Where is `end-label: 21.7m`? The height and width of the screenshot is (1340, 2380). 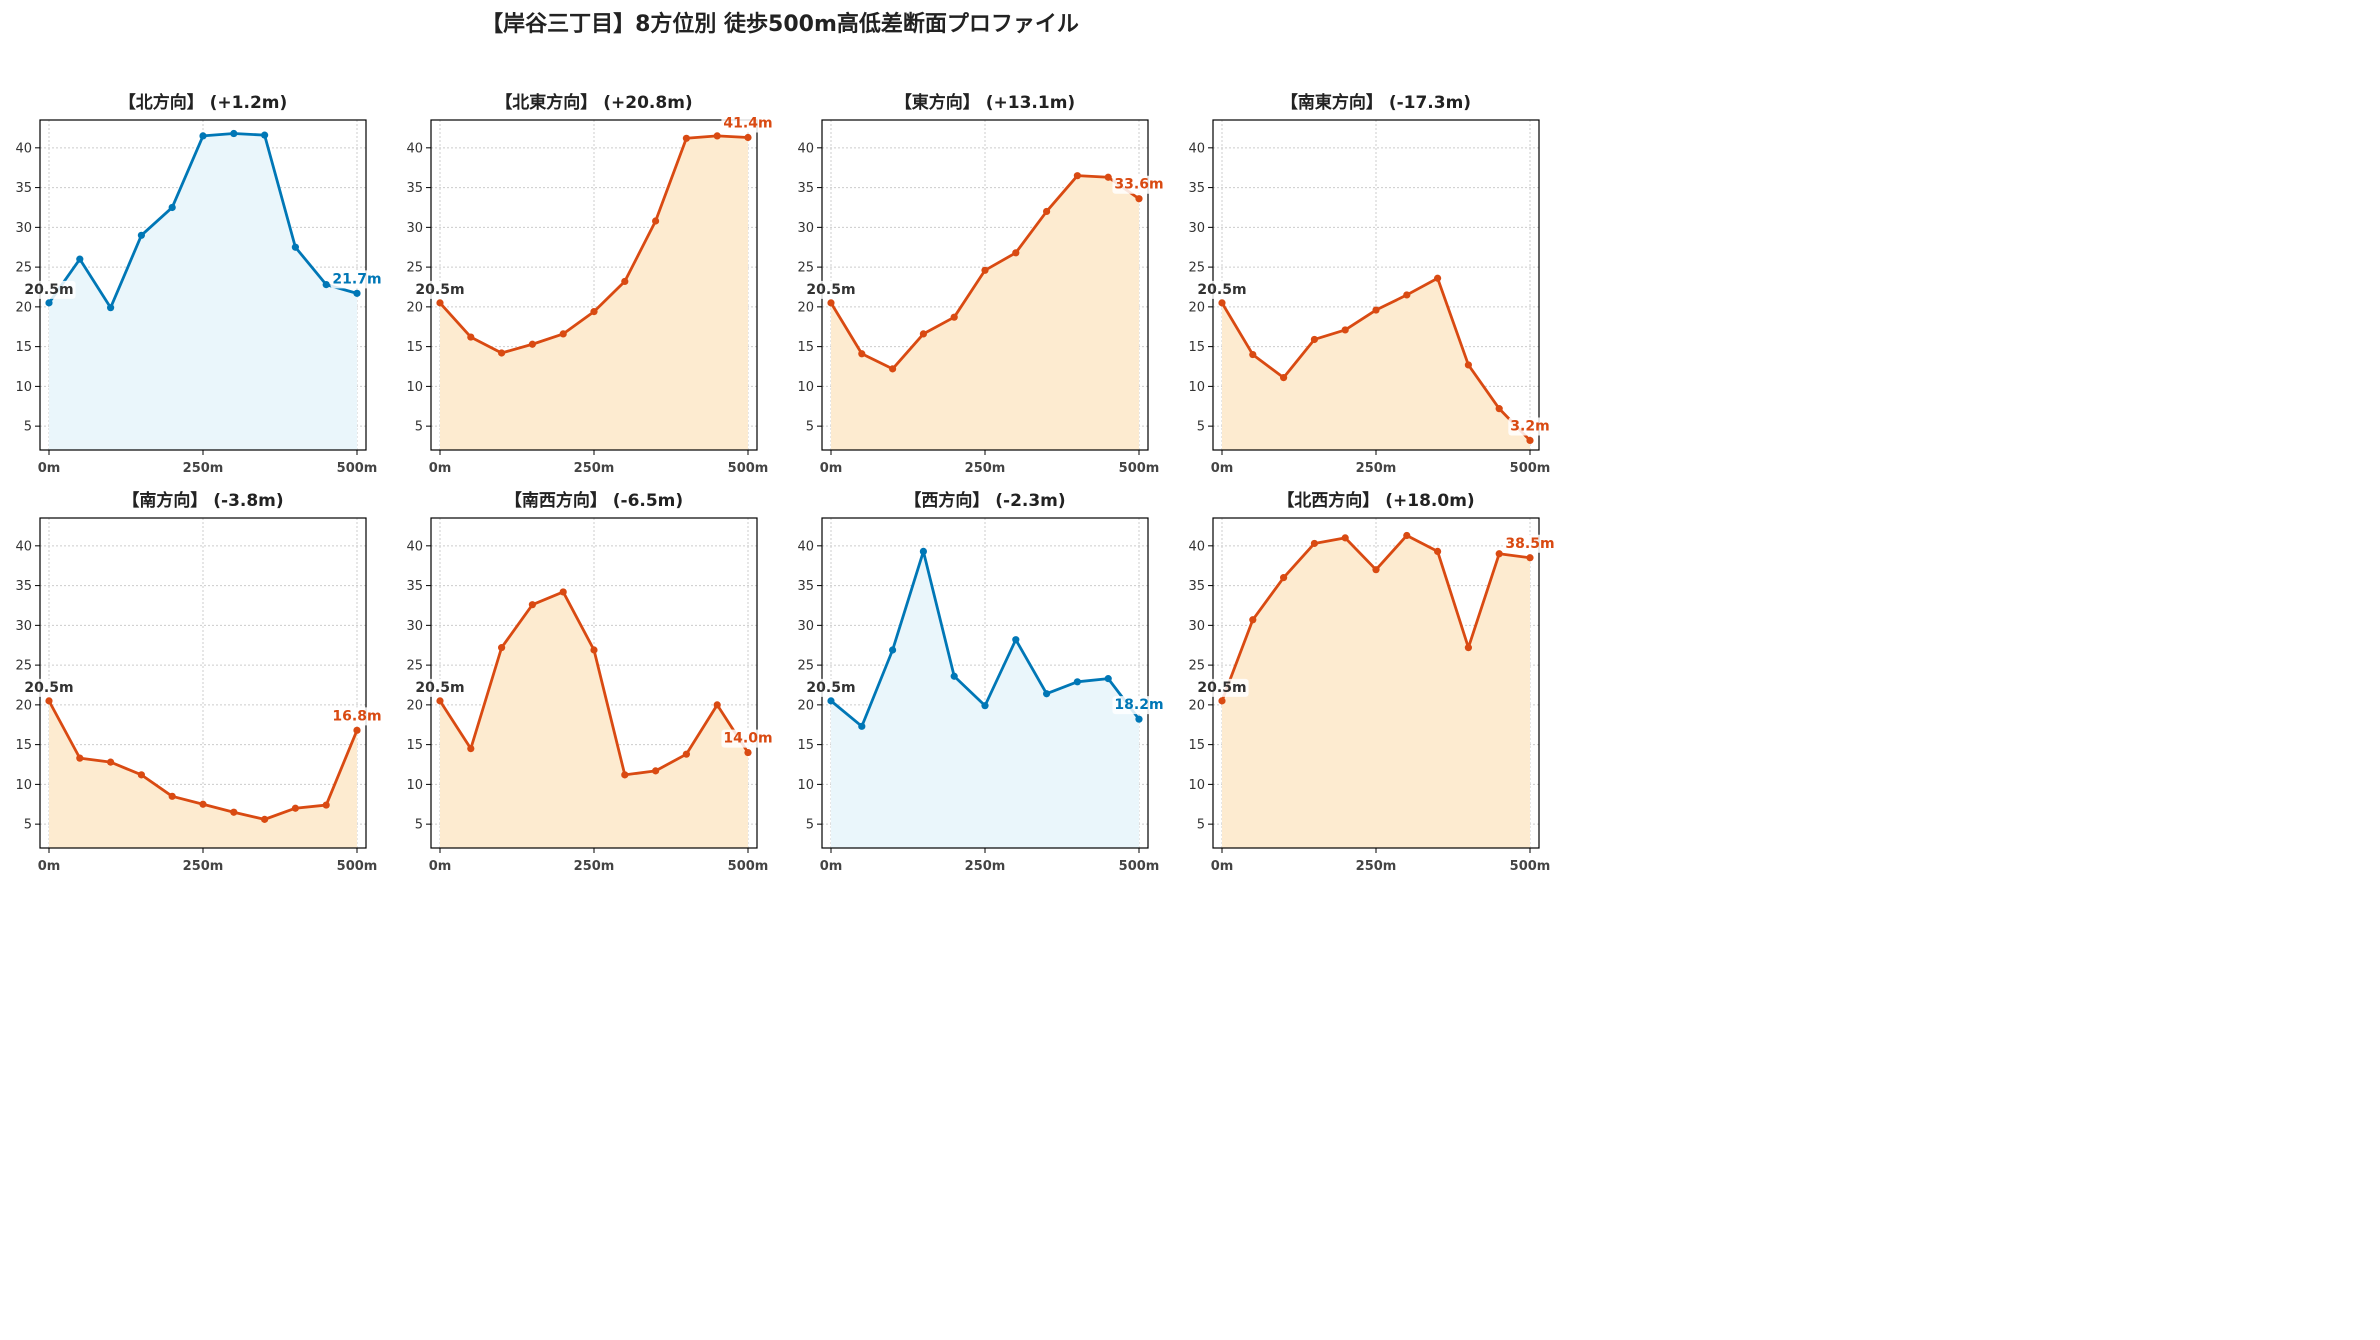
end-label: 21.7m is located at coordinates (356, 279).